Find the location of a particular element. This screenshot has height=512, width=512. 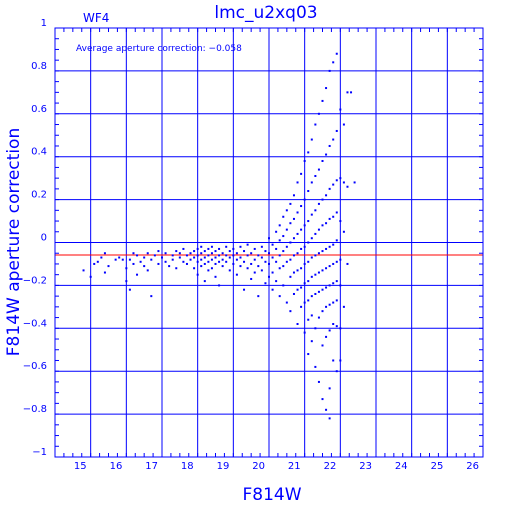

y-tick-label: 0 is located at coordinates (44, 238).